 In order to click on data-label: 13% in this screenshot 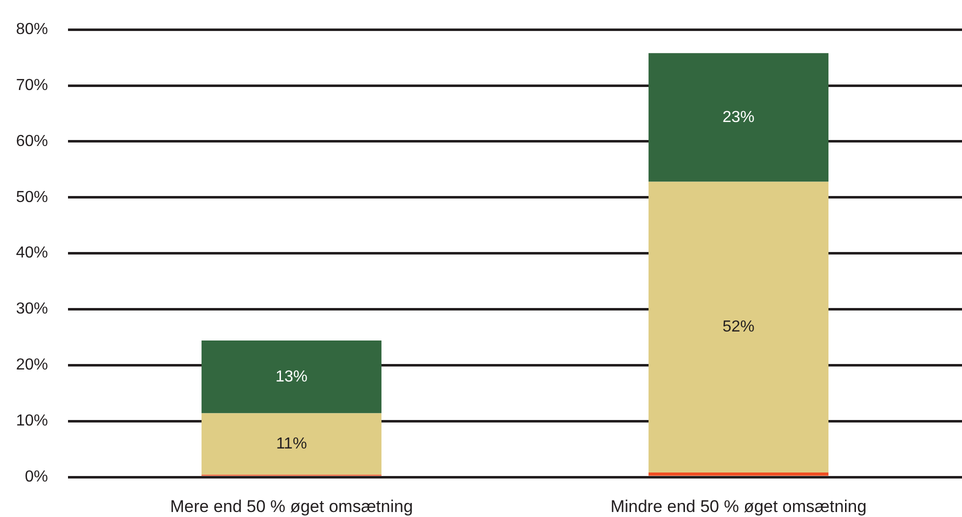, I will do `click(291, 377)`.